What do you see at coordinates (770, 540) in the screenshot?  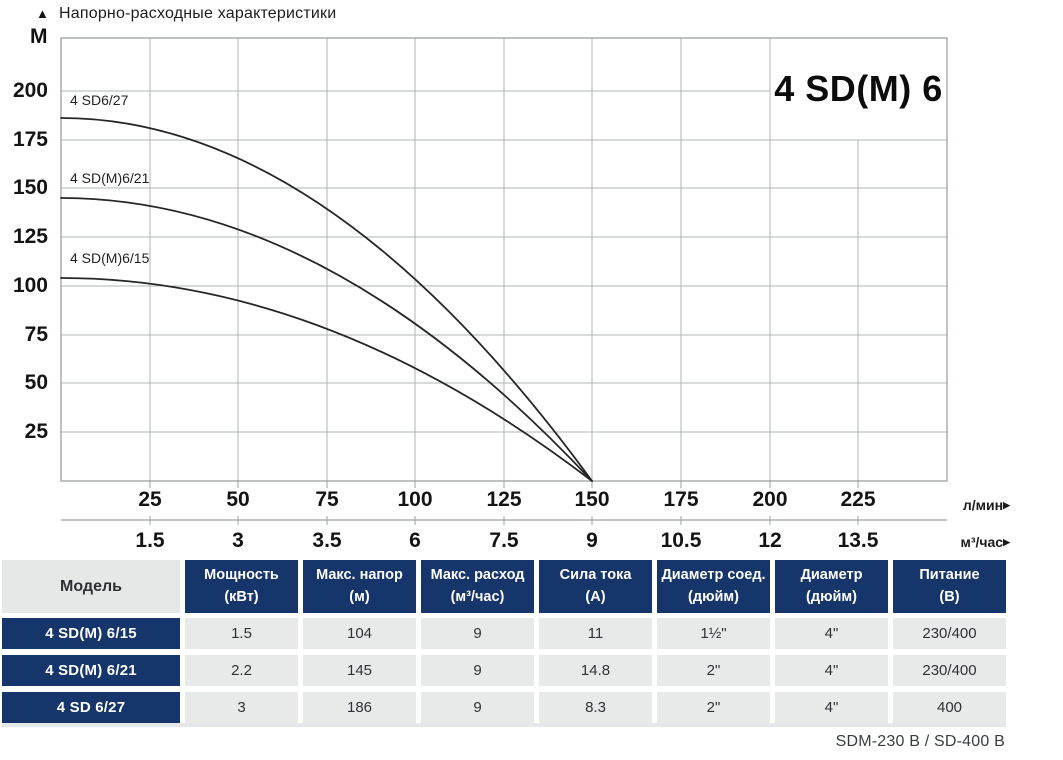 I see `x-axis-m3h-tick-label: 12` at bounding box center [770, 540].